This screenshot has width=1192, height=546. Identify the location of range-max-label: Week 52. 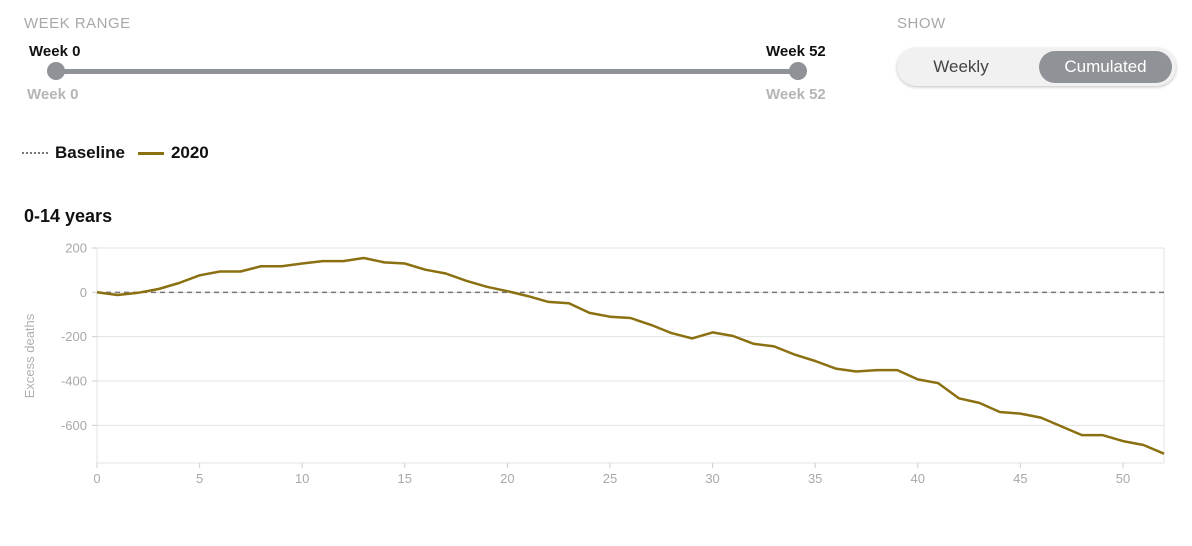
(796, 94).